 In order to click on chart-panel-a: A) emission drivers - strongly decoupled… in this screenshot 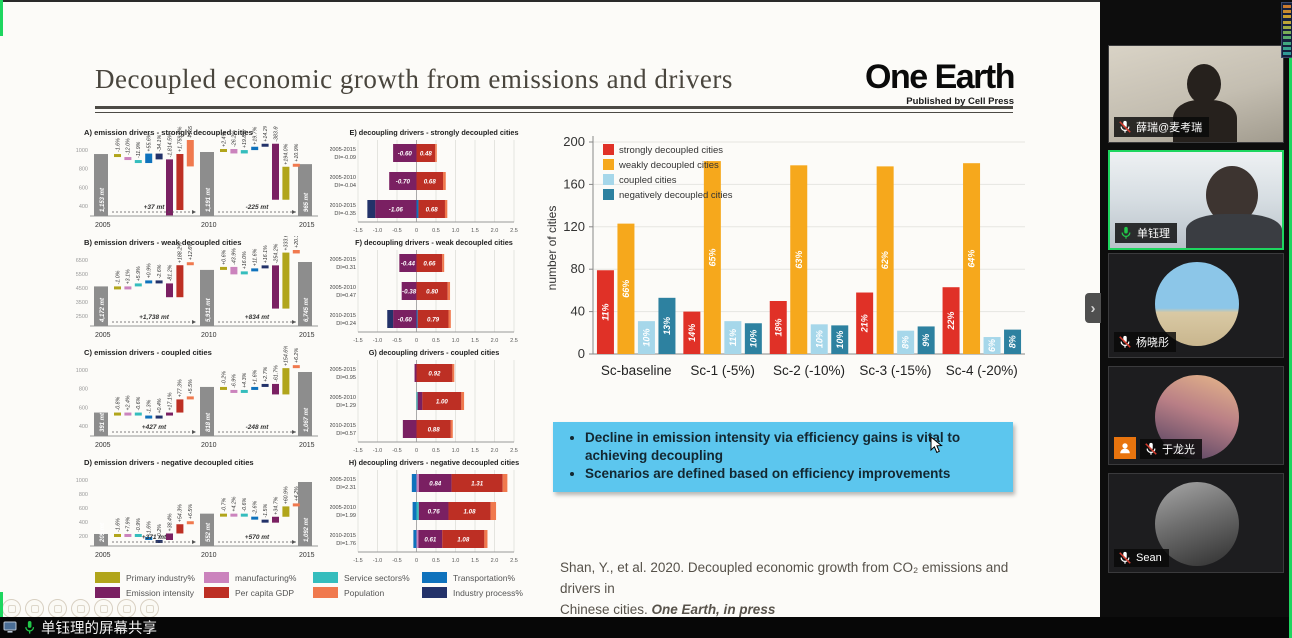, I will do `click(199, 179)`.